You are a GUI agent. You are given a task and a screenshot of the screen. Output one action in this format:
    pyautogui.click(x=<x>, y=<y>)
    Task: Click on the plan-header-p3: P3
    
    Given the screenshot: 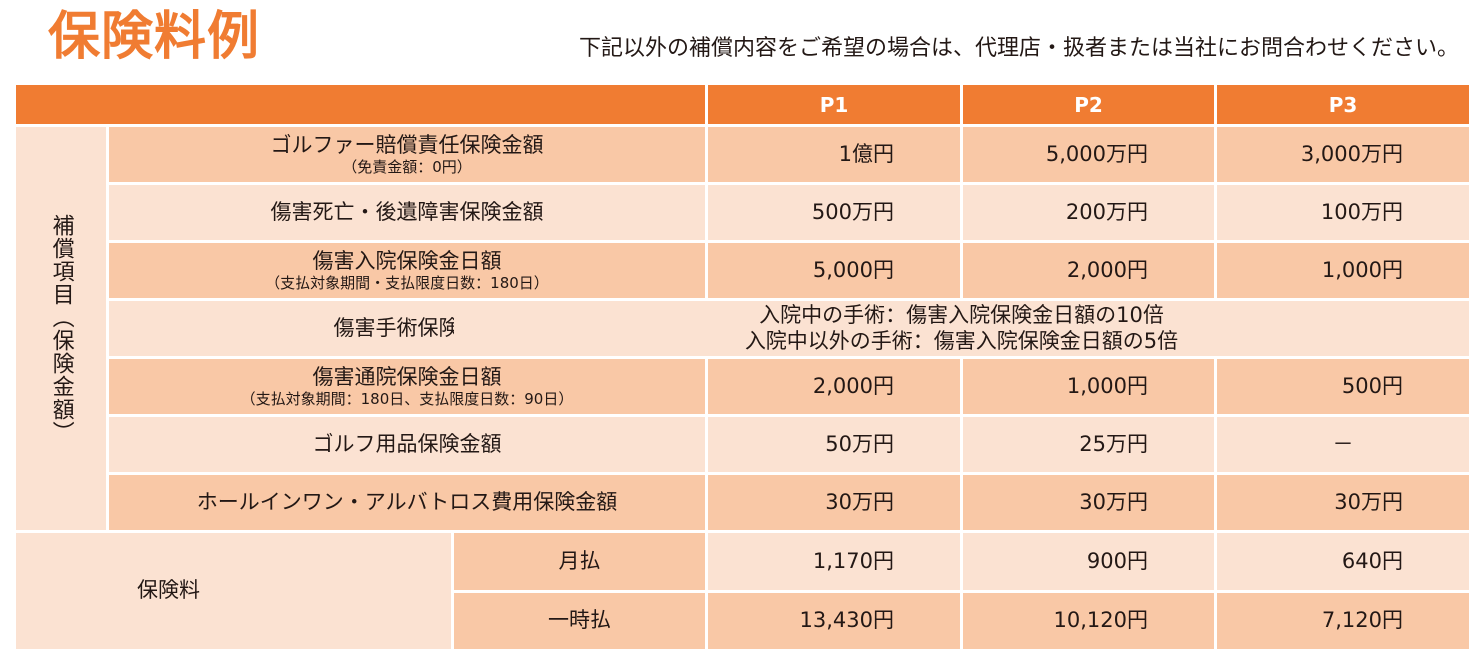 What is the action you would take?
    pyautogui.click(x=1343, y=104)
    